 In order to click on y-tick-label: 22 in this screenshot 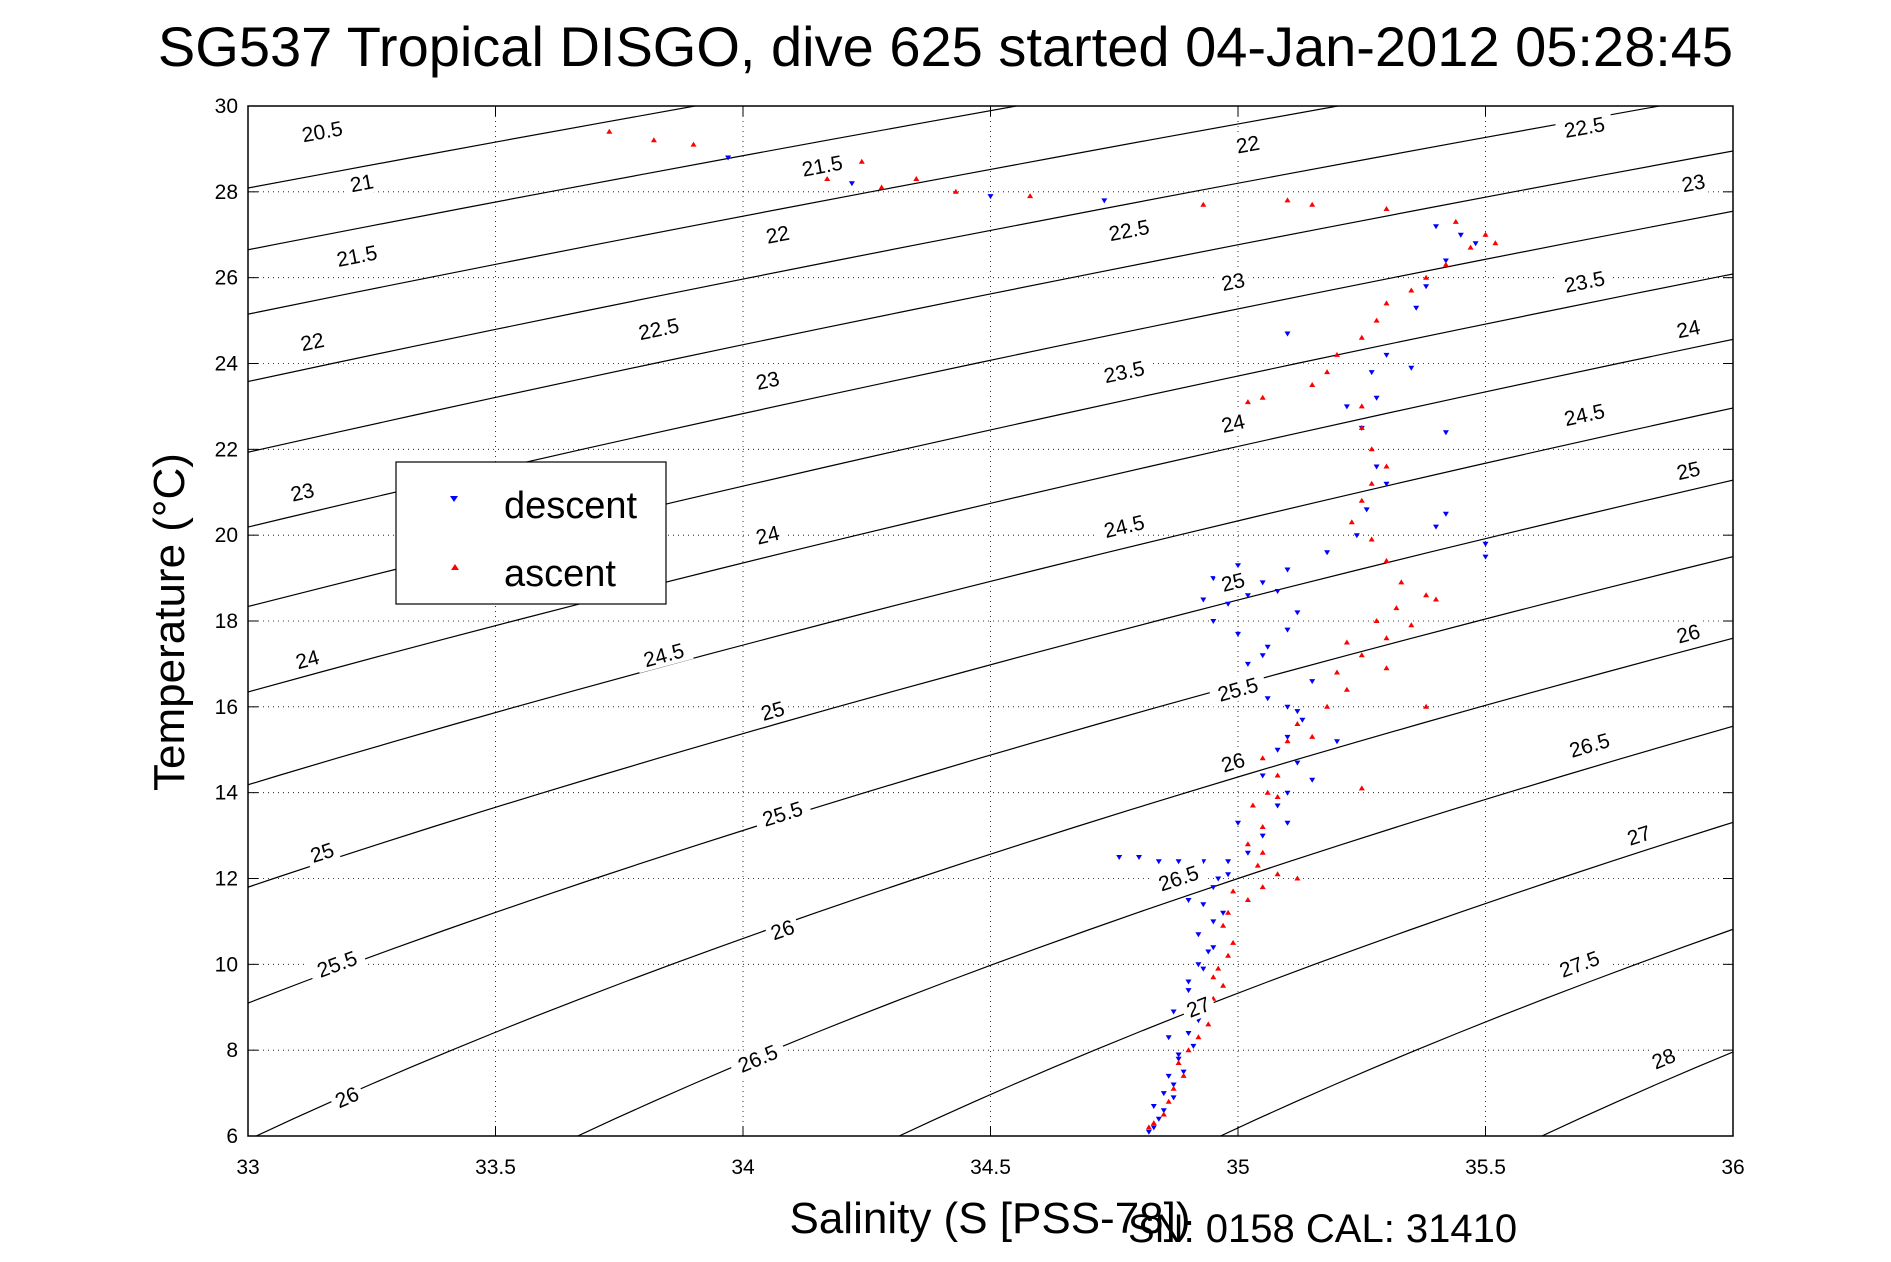, I will do `click(226, 449)`.